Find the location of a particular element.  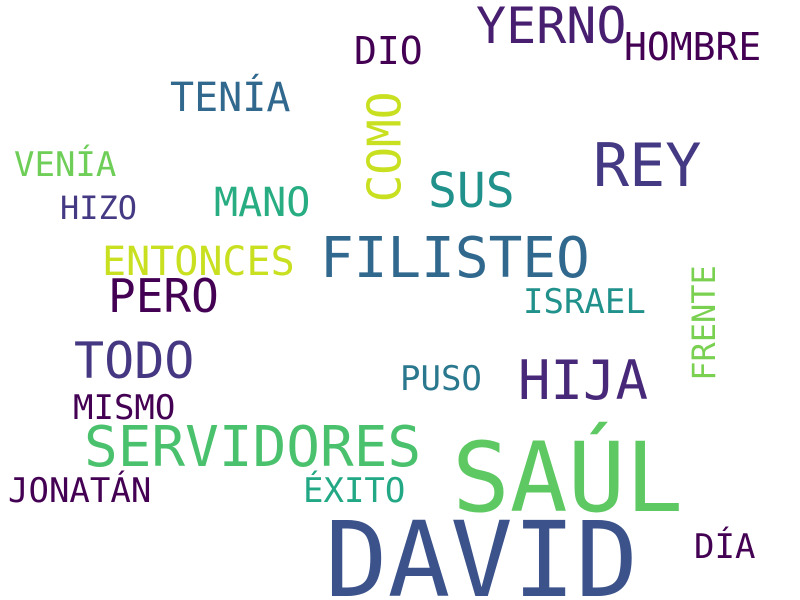

word-como: COMO is located at coordinates (384, 147).